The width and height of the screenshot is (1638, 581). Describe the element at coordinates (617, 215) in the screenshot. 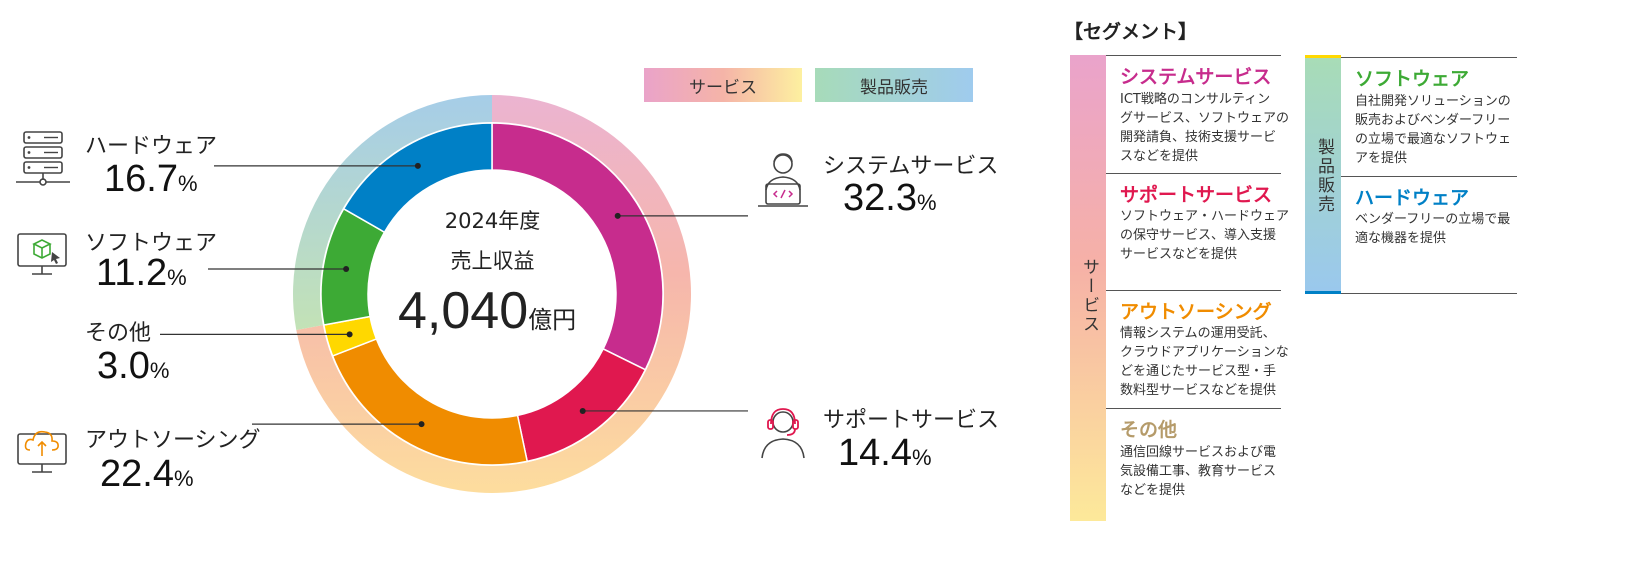

I see `leader-dot-system` at that location.